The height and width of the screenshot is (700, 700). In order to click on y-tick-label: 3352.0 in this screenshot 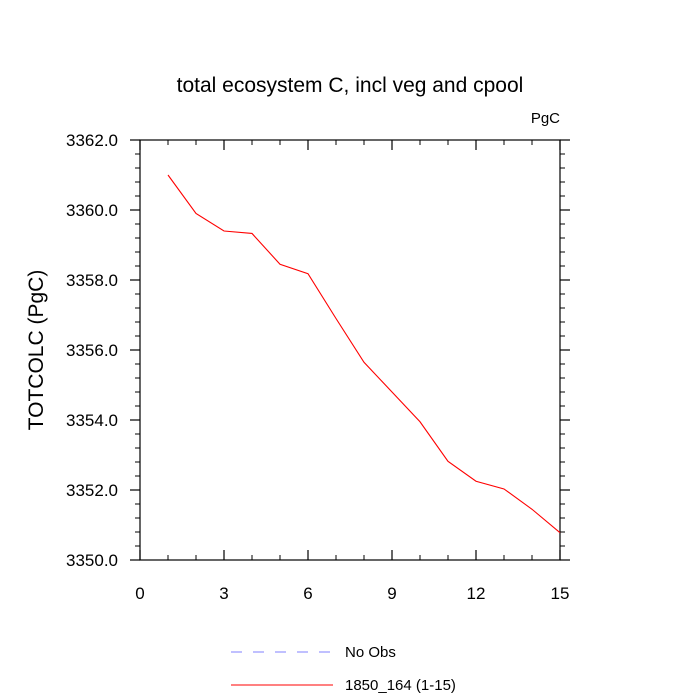, I will do `click(92, 490)`.